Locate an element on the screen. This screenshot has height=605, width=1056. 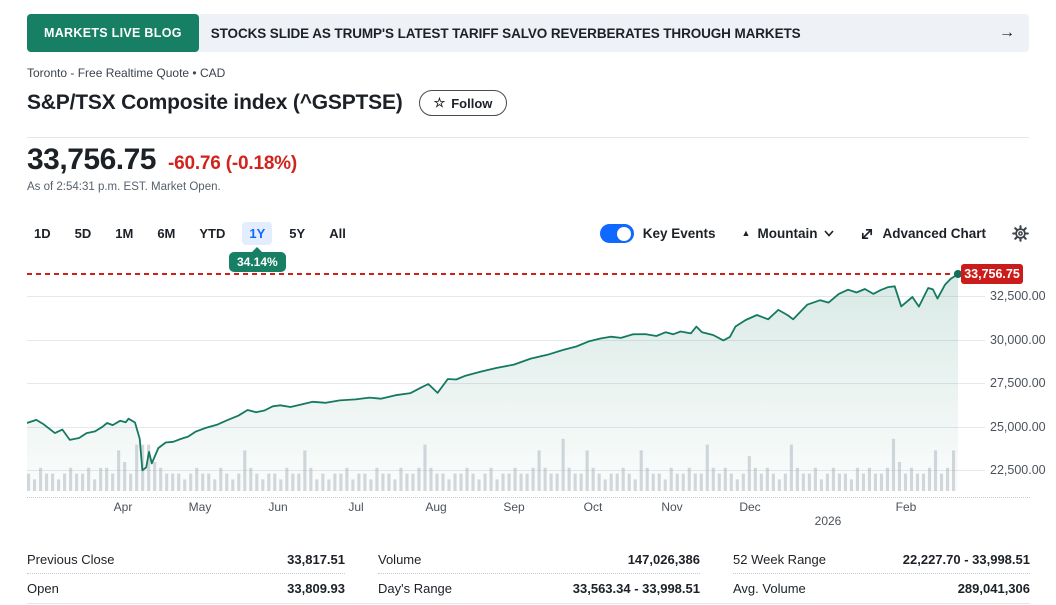
expand-arrows-icon is located at coordinates (867, 233).